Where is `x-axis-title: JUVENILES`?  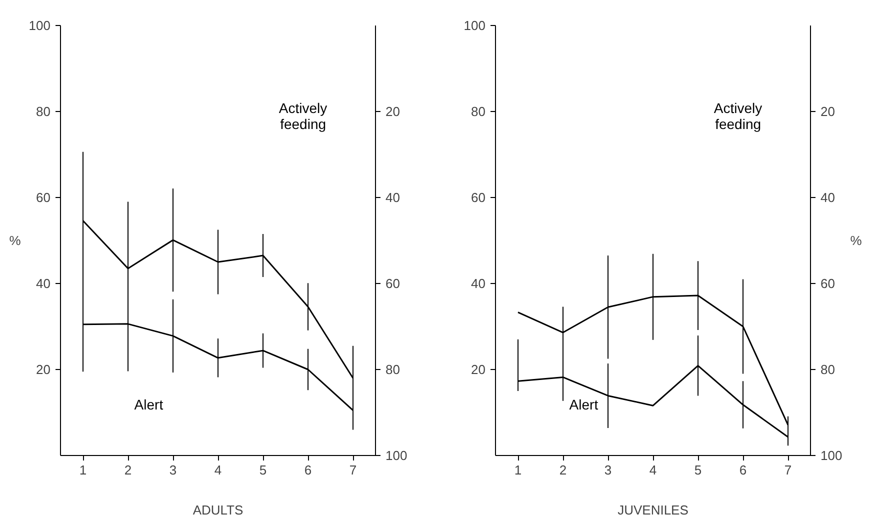
x-axis-title: JUVENILES is located at coordinates (653, 510).